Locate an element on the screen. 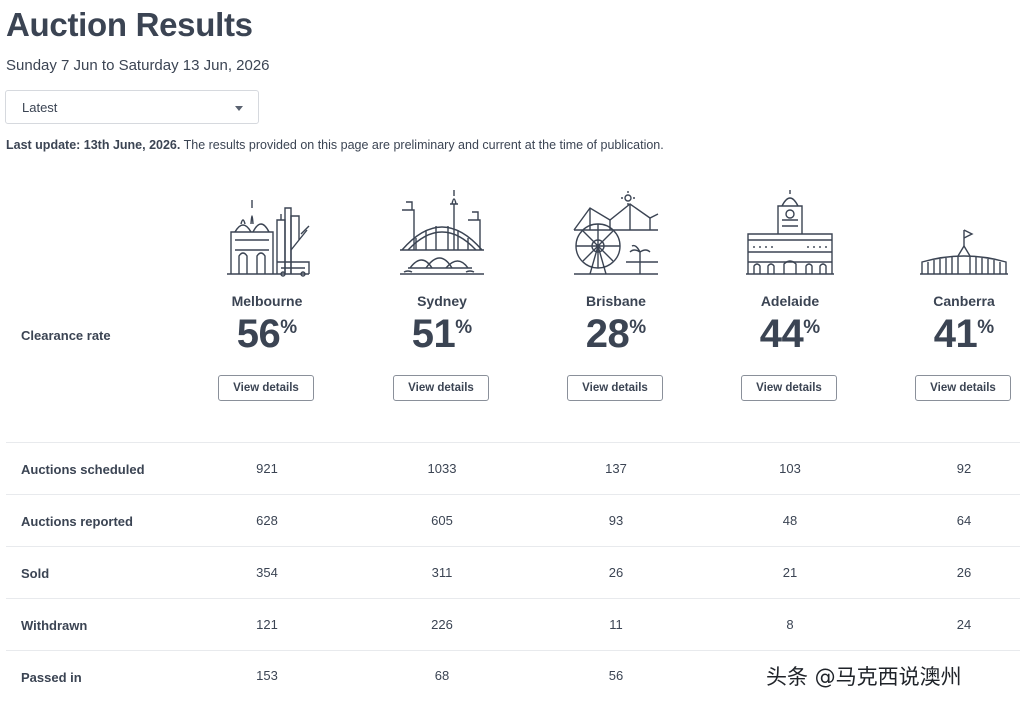 This screenshot has width=1024, height=706. period-select: Latest is located at coordinates (132, 107).